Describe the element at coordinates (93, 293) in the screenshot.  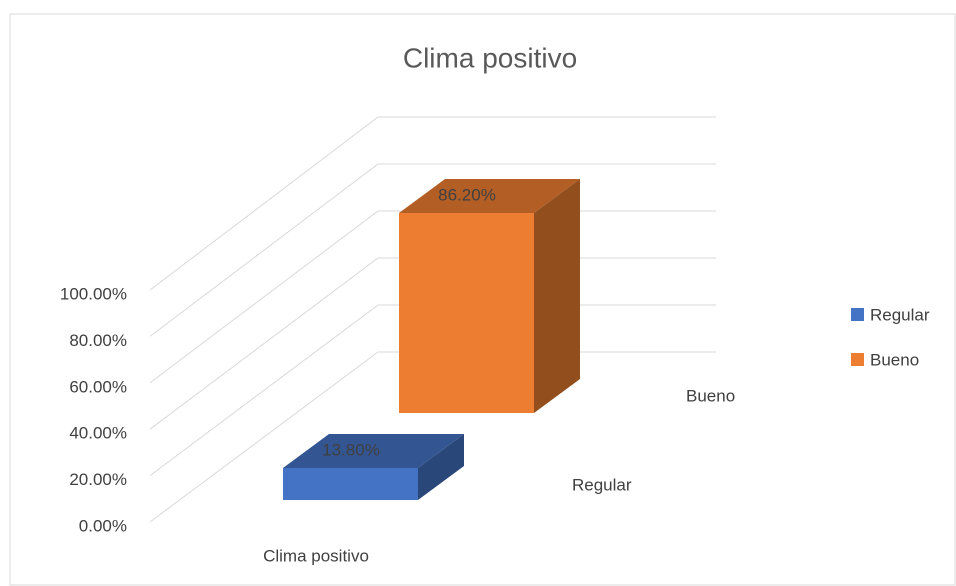
I see `y-tick-label: 100.00%` at that location.